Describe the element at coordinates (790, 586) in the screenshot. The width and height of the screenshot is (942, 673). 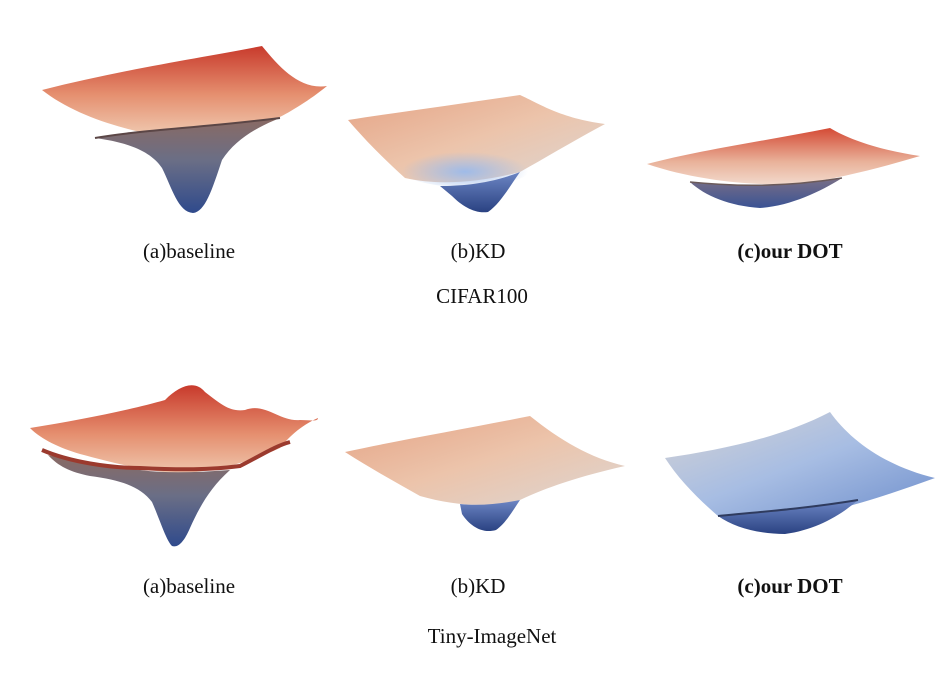
I see `caption-dot-tinyimagenet: (c)our DOT` at that location.